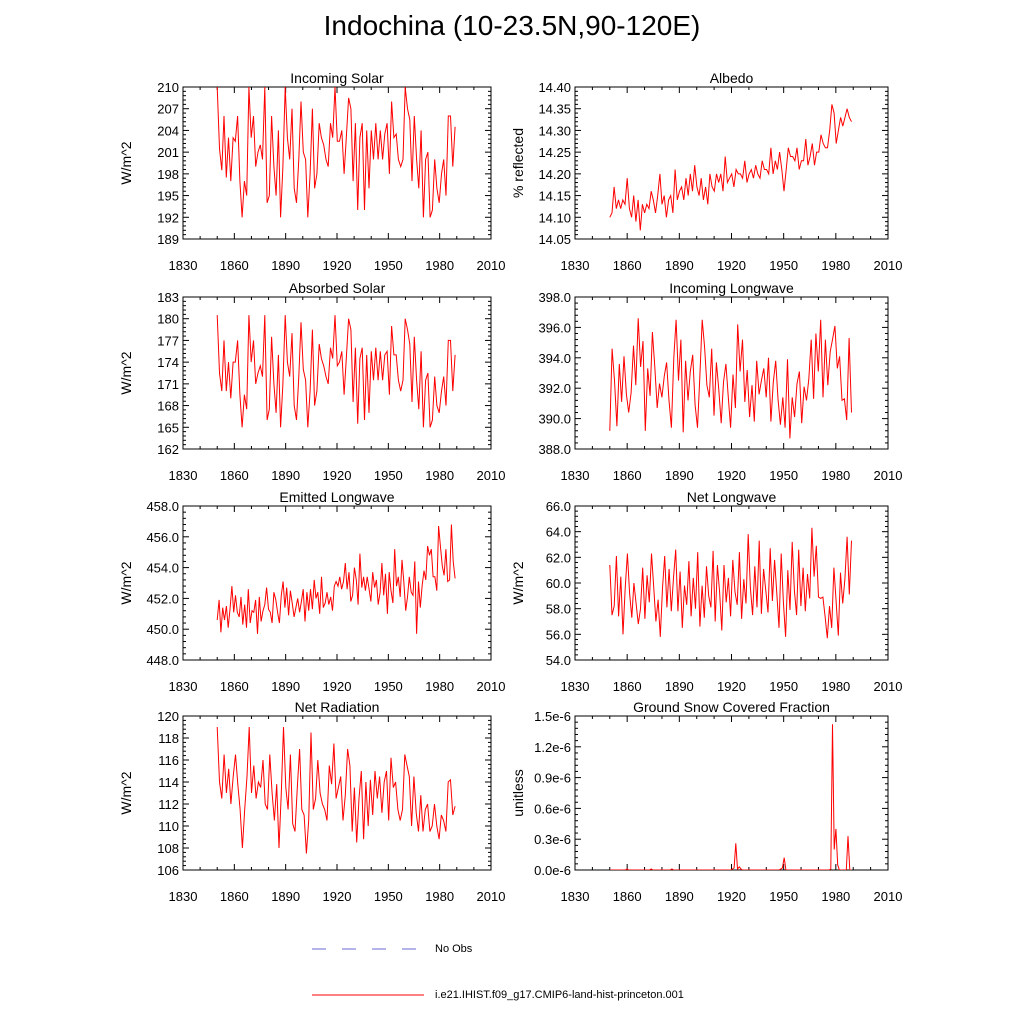 The height and width of the screenshot is (1024, 1024). What do you see at coordinates (168, 826) in the screenshot?
I see `y-tick-label: 110` at bounding box center [168, 826].